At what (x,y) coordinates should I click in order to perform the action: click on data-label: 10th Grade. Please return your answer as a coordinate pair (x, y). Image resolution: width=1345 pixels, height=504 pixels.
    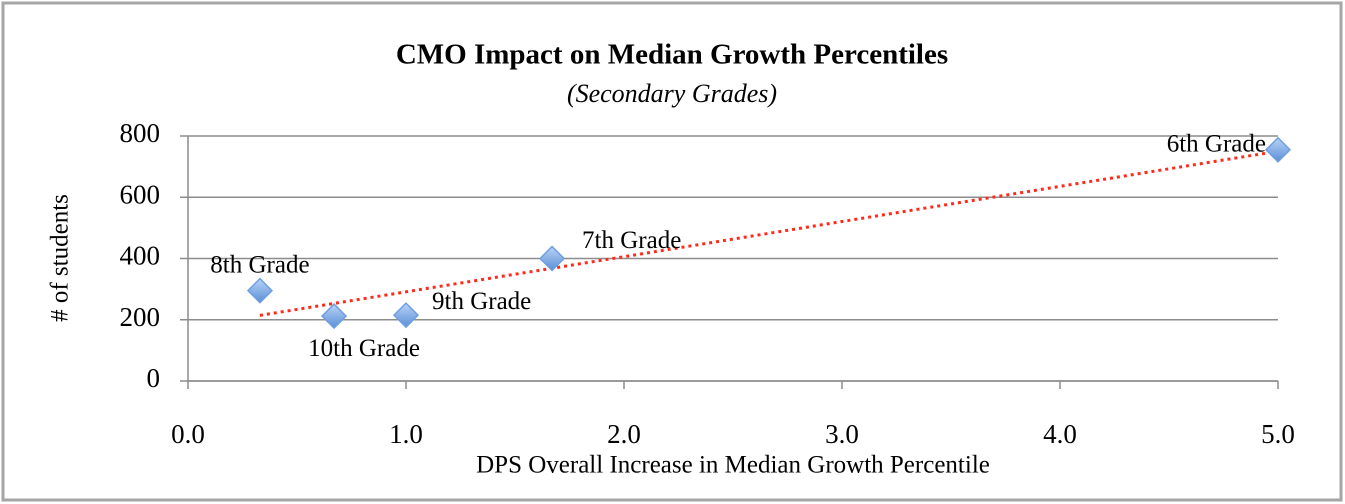
    Looking at the image, I should click on (364, 348).